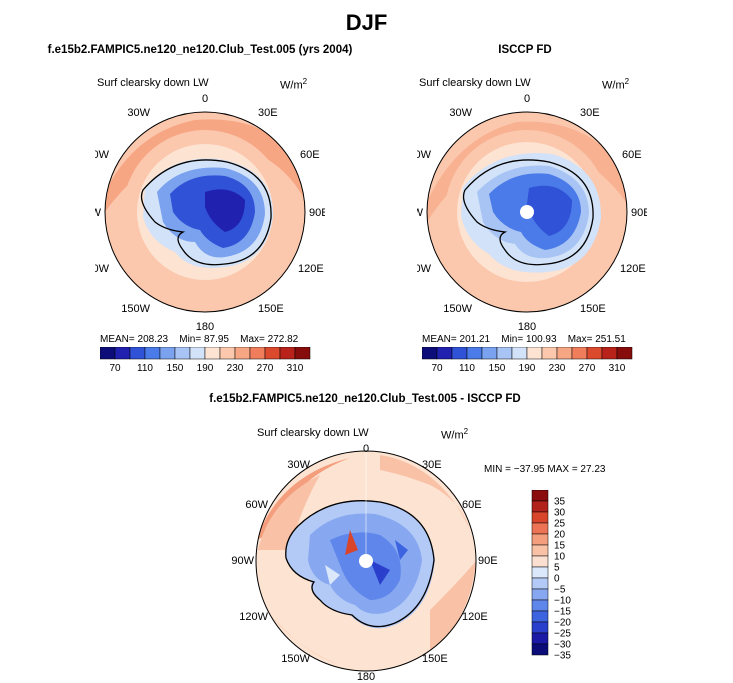  I want to click on panel2-stats: MEAN= 201.21 Min= 100.93 Max= 251.51, so click(524, 339).